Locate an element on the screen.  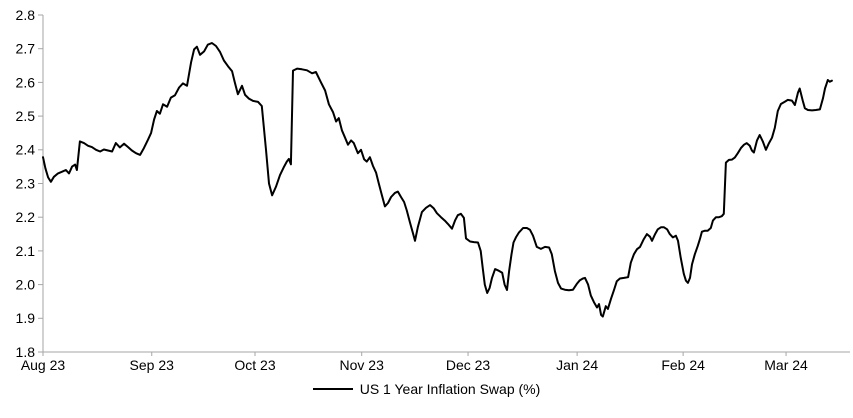
x-tick-label: Jan 24 is located at coordinates (577, 365).